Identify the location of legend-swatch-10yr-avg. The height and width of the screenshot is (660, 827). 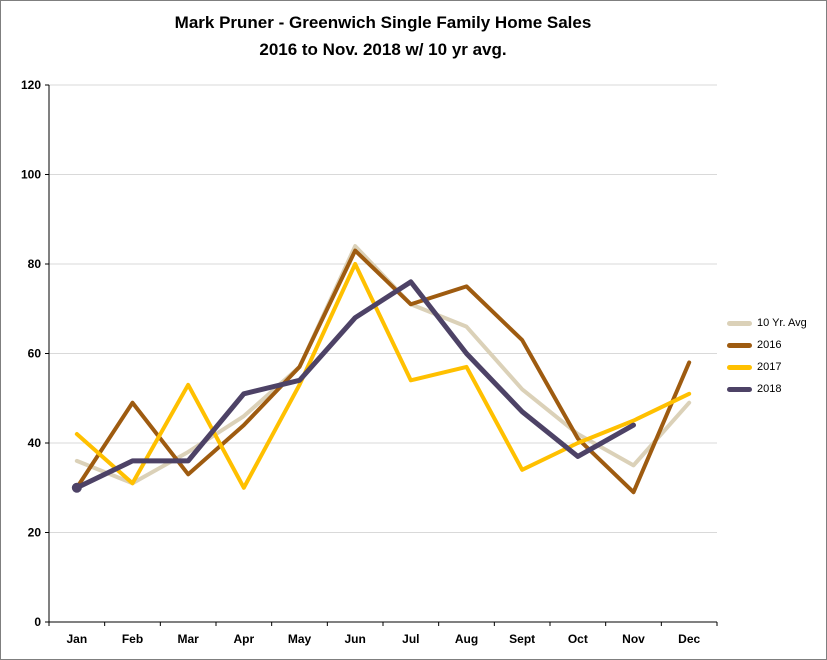
(739, 323).